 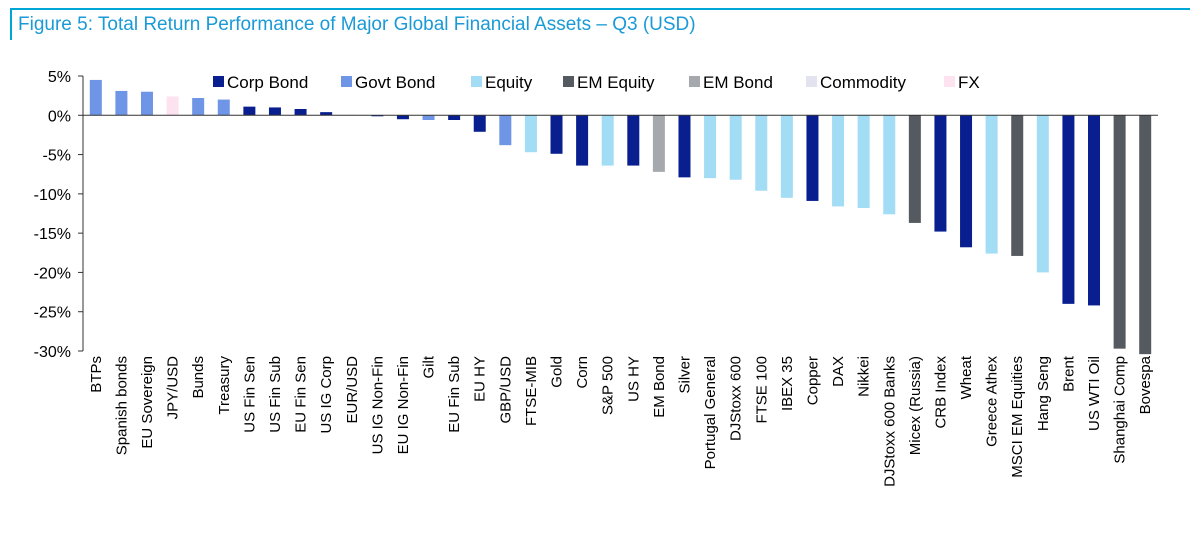 What do you see at coordinates (429, 366) in the screenshot?
I see `x-tick-label: Gilt` at bounding box center [429, 366].